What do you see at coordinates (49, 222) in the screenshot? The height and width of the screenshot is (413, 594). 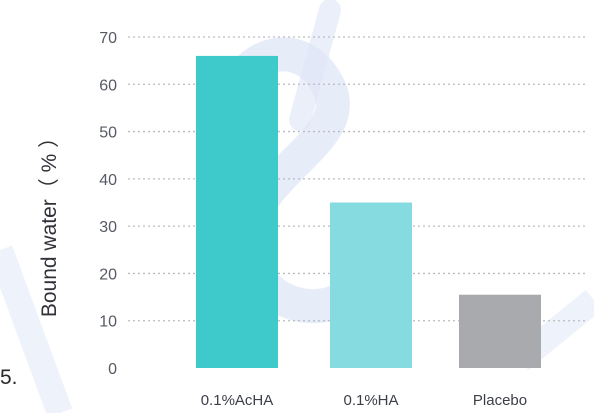 I see `y-axis-title: Bound water（ % ）` at bounding box center [49, 222].